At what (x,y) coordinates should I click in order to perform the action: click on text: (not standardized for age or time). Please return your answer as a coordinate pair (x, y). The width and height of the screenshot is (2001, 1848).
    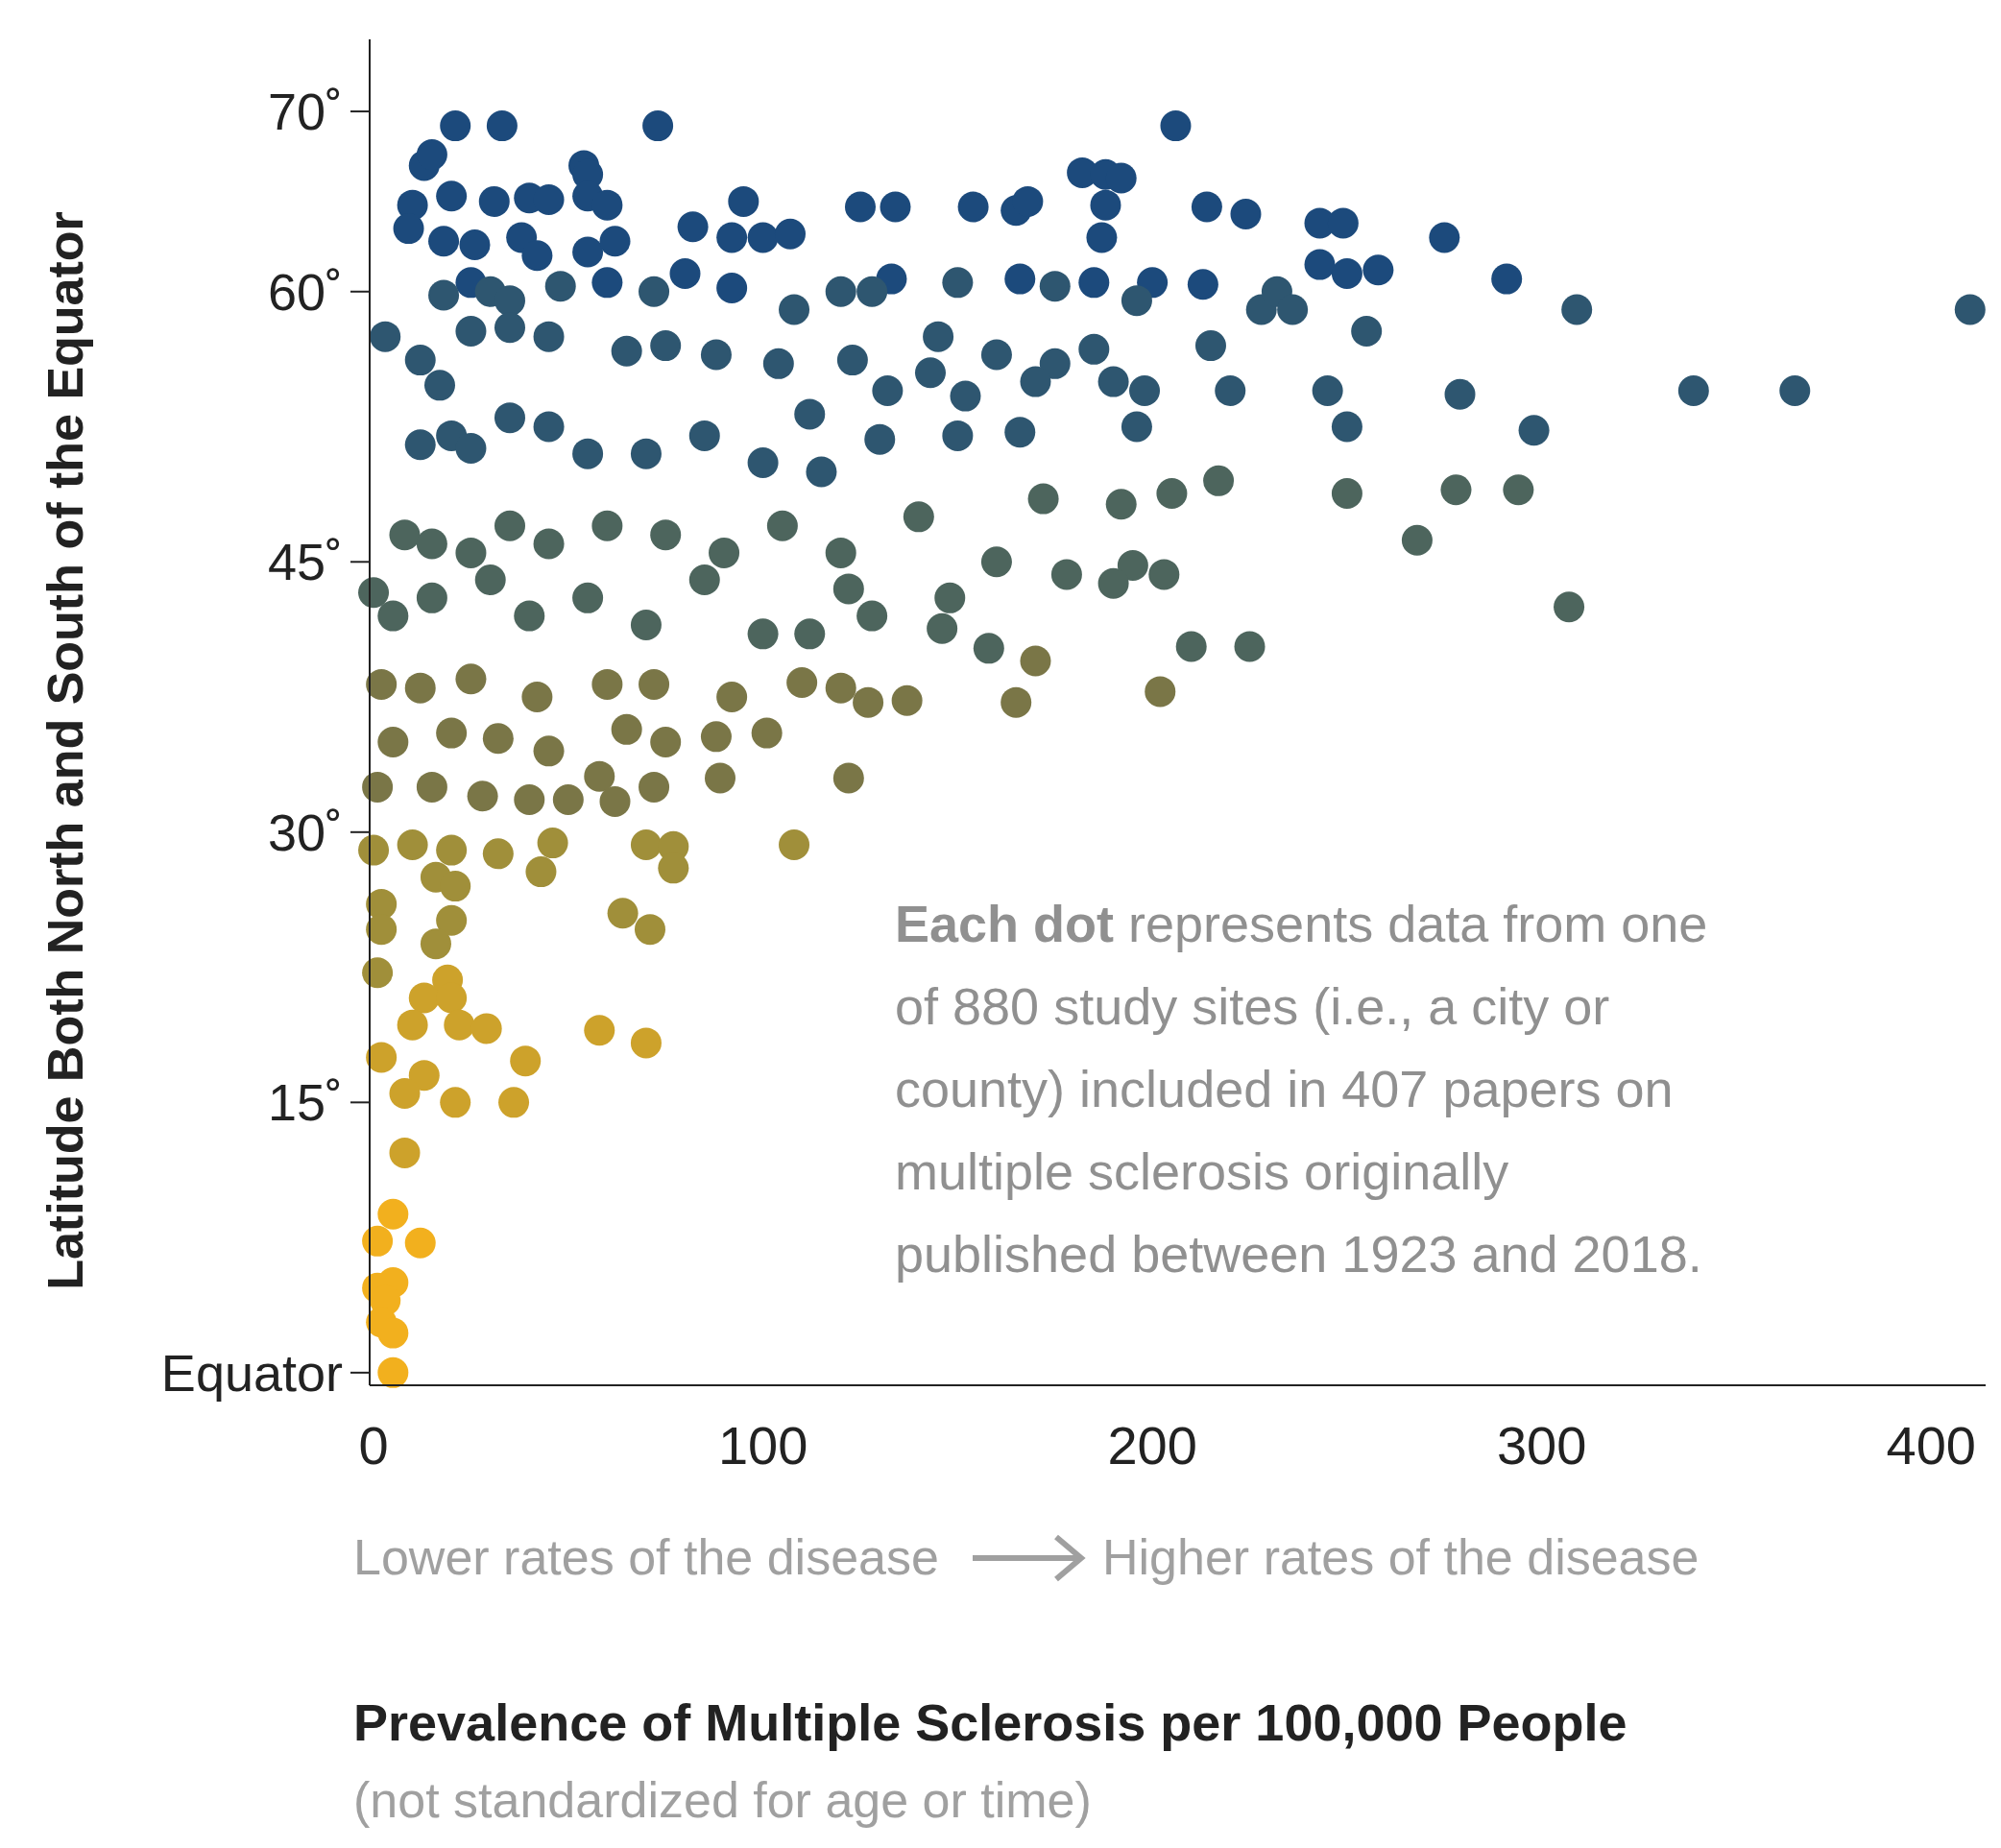
    Looking at the image, I should click on (722, 1800).